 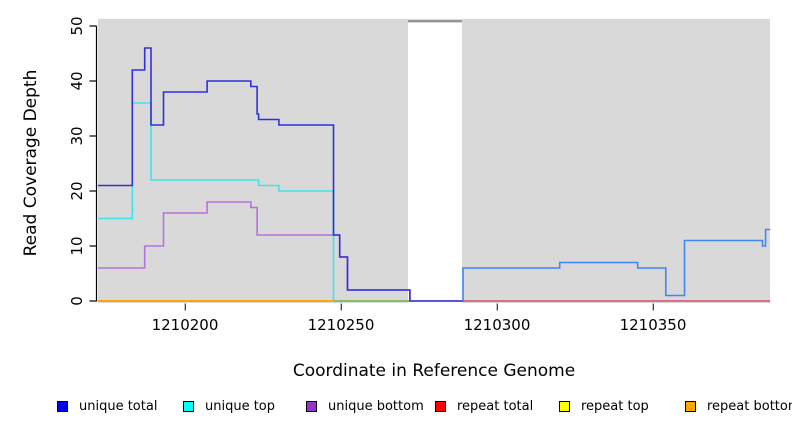 I want to click on legend-item-unique-top: unique top, so click(x=229, y=406).